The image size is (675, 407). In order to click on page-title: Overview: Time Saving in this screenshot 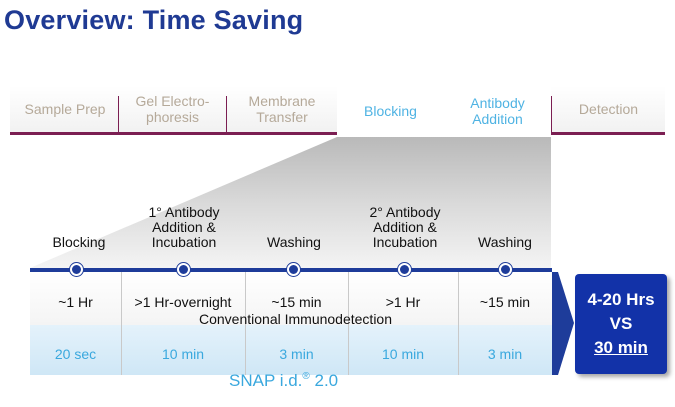, I will do `click(154, 20)`.